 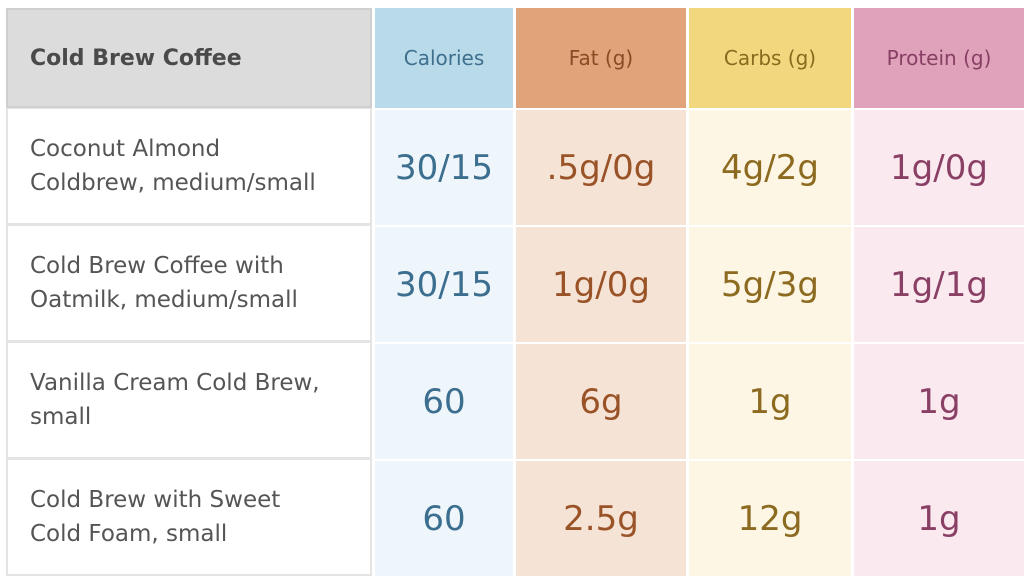 What do you see at coordinates (189, 58) in the screenshot?
I see `header-item: Cold Brew Coffee` at bounding box center [189, 58].